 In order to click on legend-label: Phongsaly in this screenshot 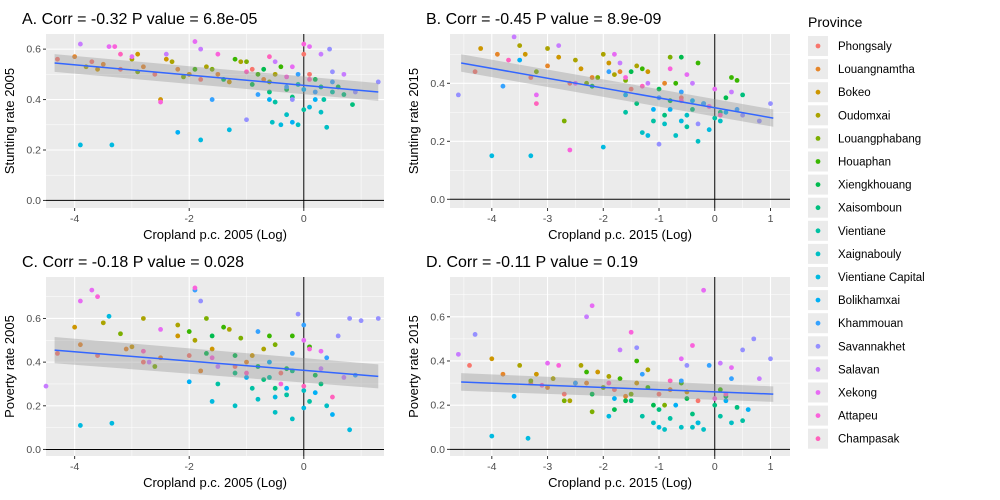, I will do `click(865, 47)`.